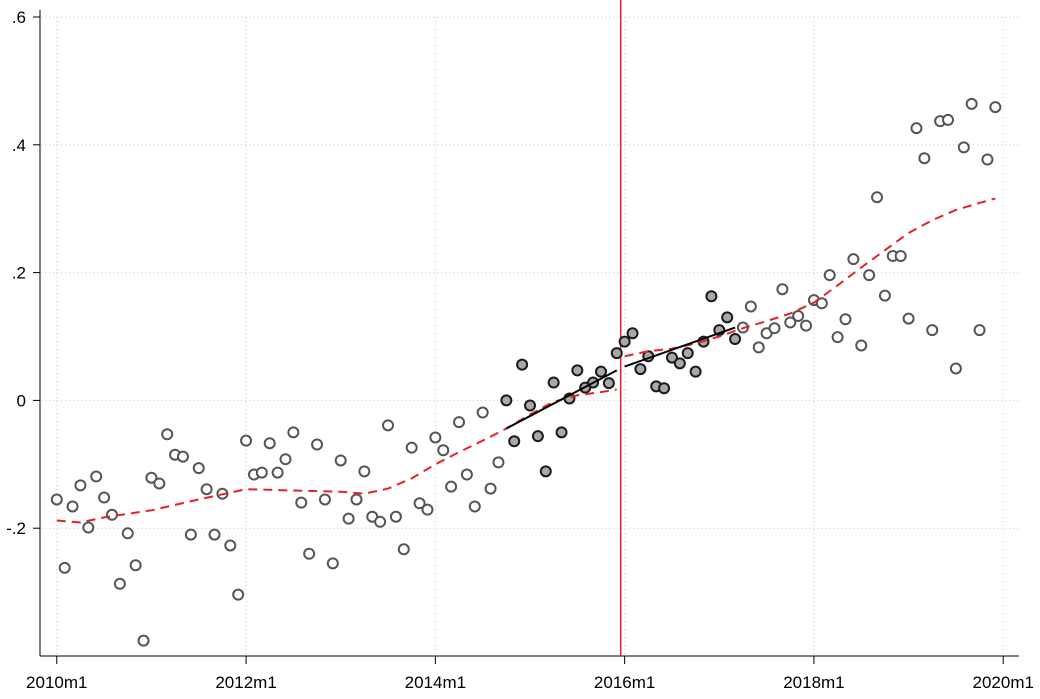  Describe the element at coordinates (813, 682) in the screenshot. I see `x-tick-label: 2018m1` at that location.